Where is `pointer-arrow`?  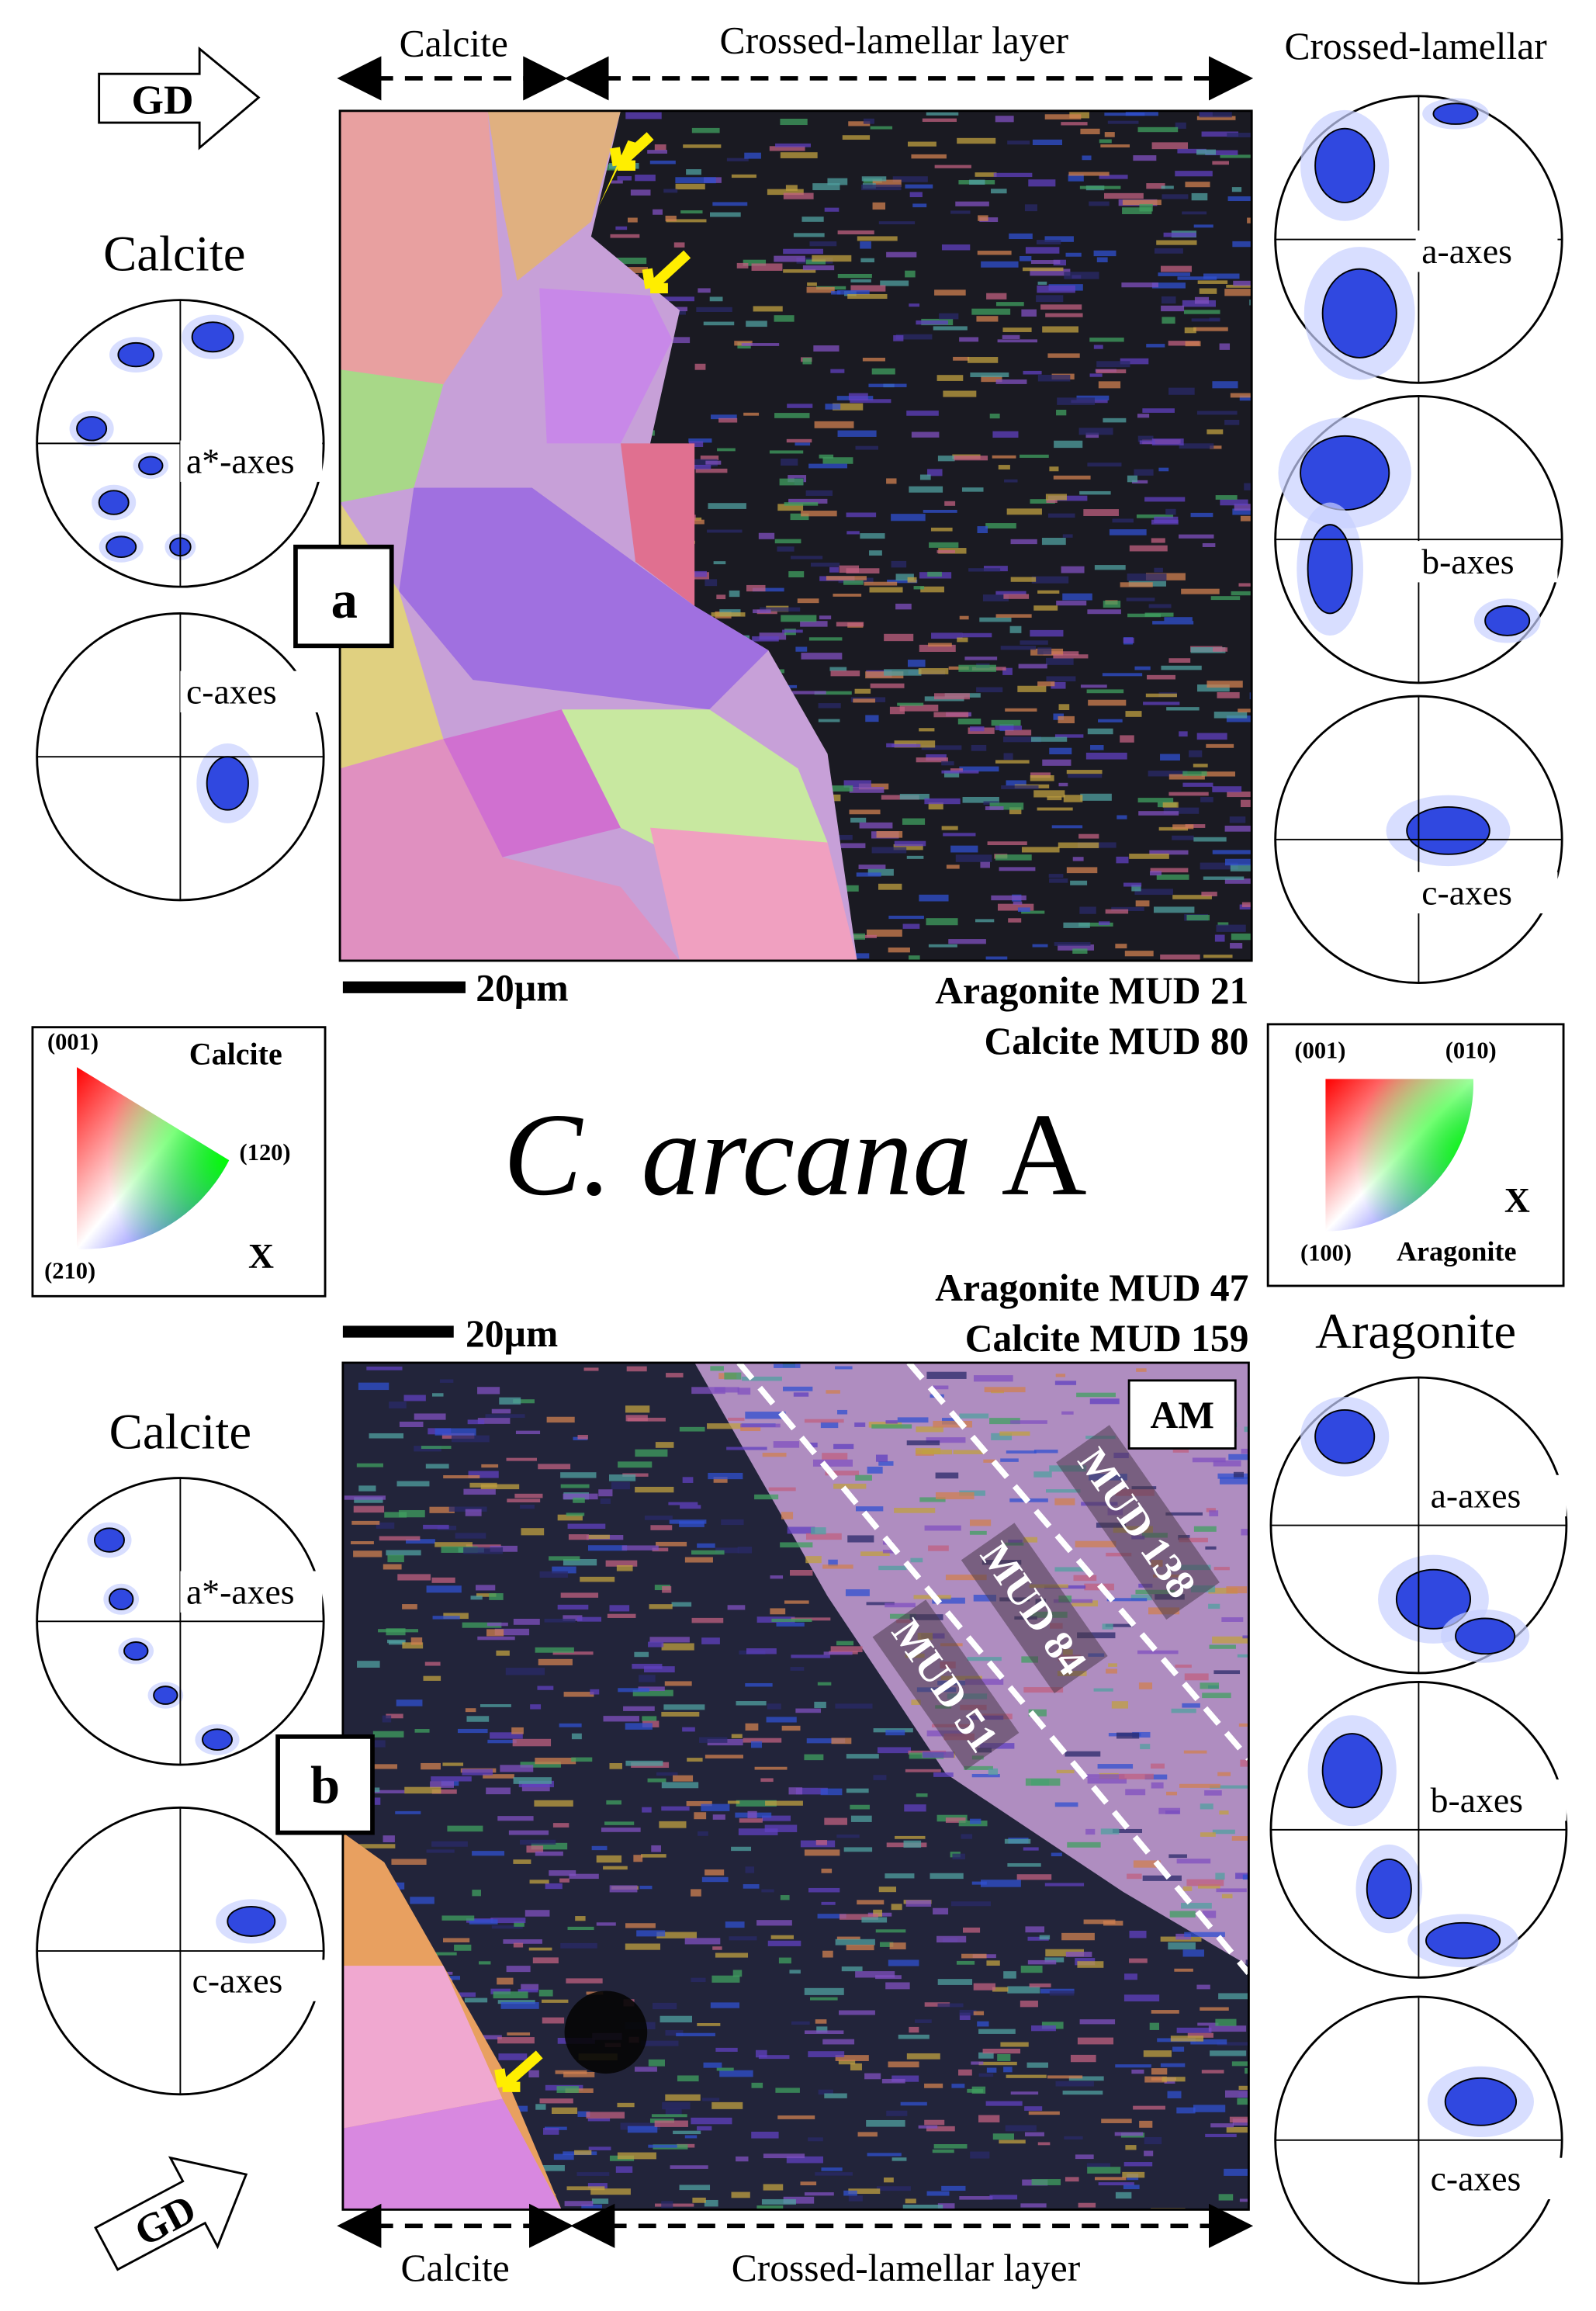
pointer-arrow is located at coordinates (666, 272).